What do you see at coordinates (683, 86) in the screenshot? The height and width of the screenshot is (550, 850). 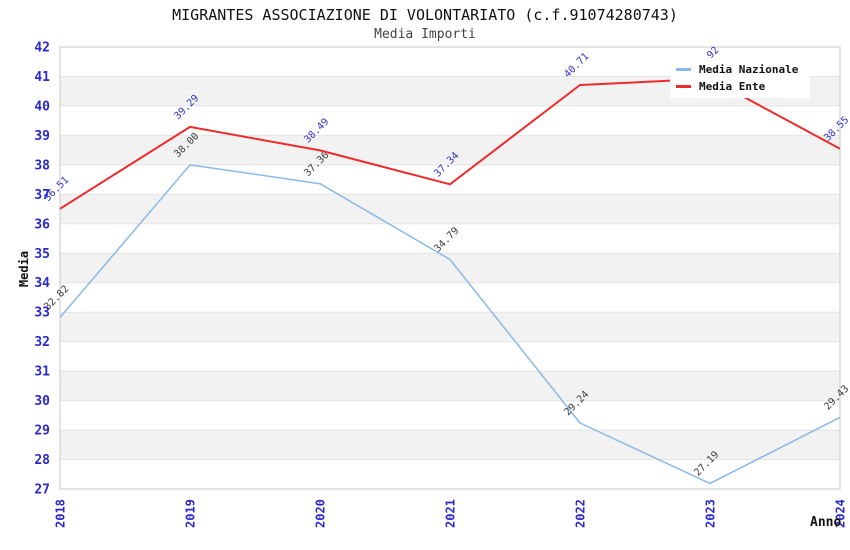 I see `legend-swatch-media-ente-icon` at bounding box center [683, 86].